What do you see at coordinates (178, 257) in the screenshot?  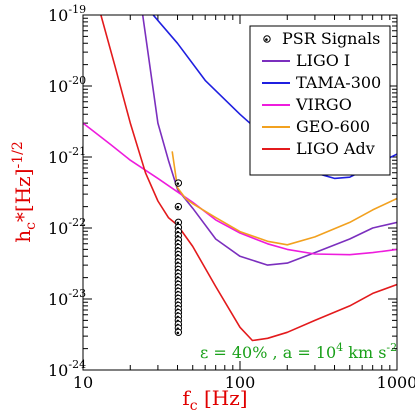 I see `scatter-layer` at bounding box center [178, 257].